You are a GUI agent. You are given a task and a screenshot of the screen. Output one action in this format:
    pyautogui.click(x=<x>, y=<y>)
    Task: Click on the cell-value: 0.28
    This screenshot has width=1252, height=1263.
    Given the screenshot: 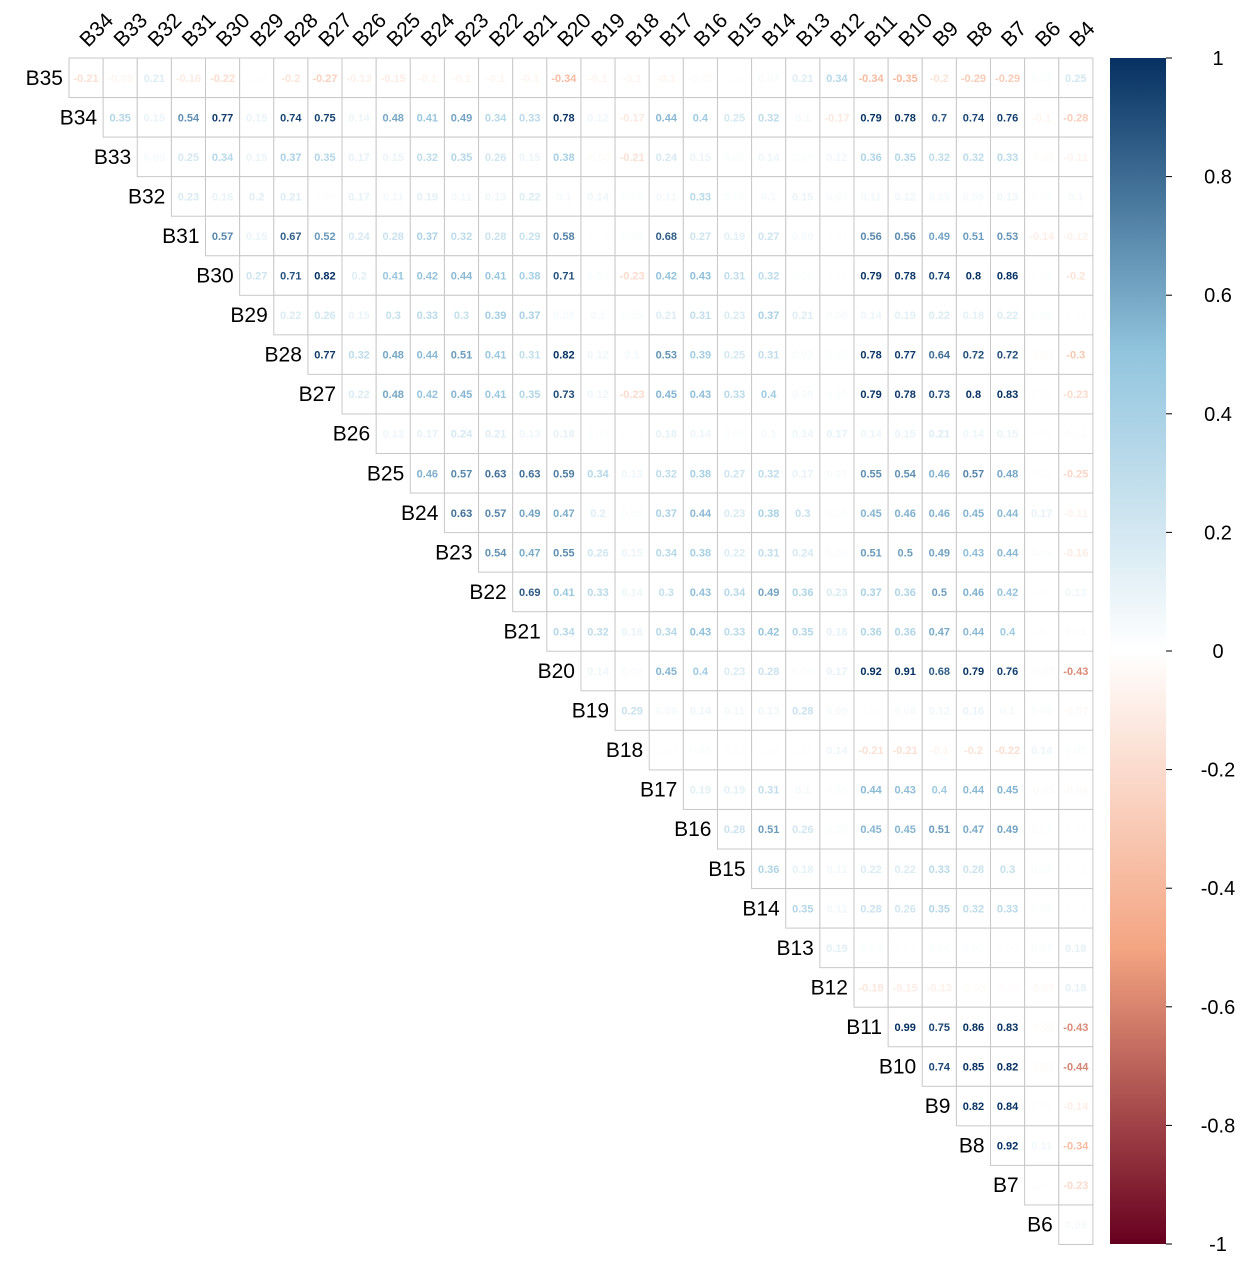 What is the action you would take?
    pyautogui.click(x=870, y=909)
    